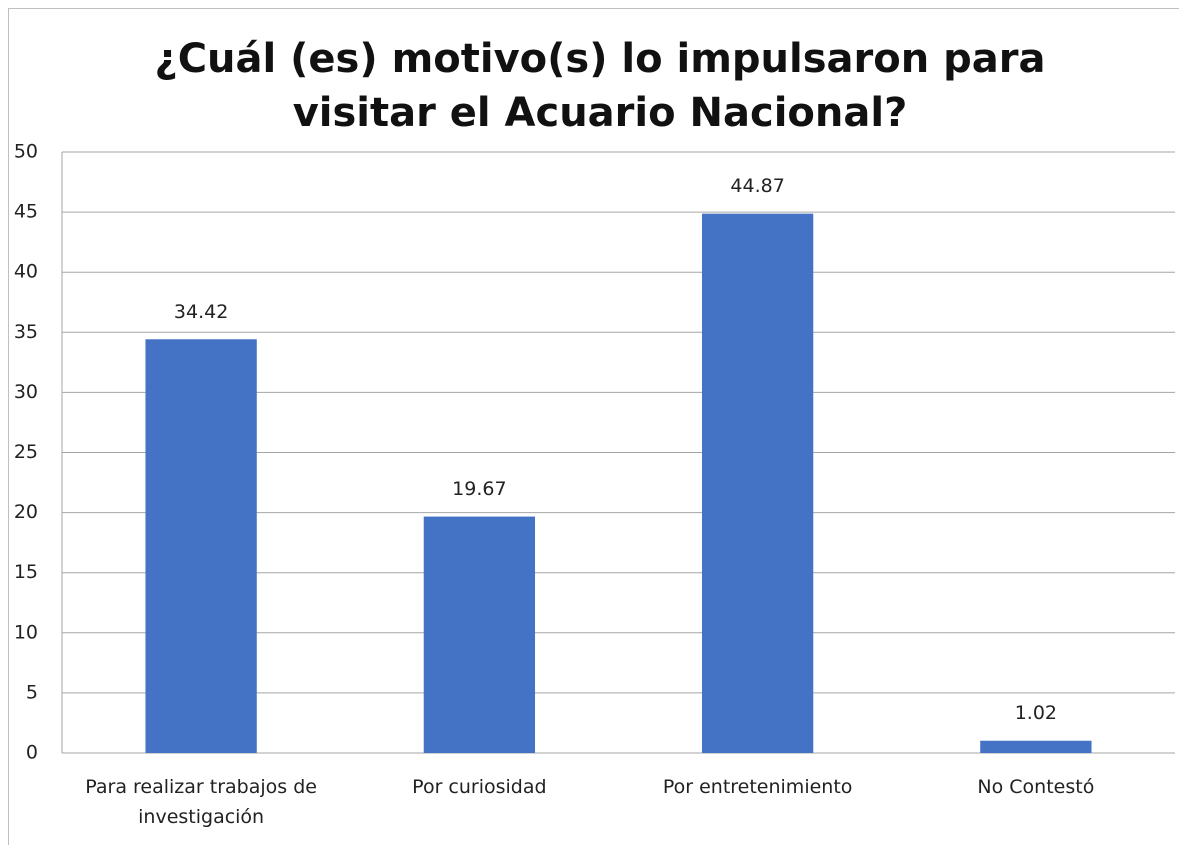  I want to click on y-tick-label: 5, so click(32, 692).